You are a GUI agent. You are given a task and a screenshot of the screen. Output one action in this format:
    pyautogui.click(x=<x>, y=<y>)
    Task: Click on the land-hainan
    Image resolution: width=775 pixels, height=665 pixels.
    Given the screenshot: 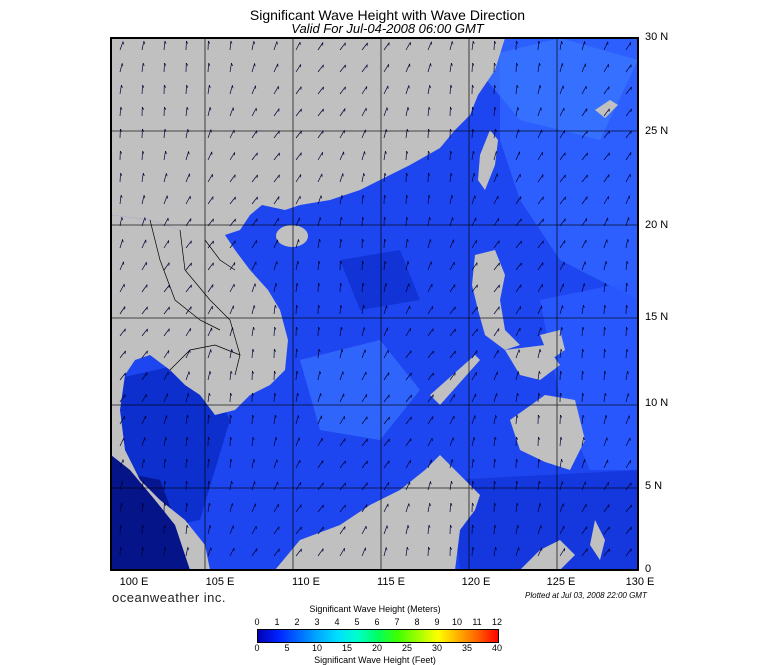 What is the action you would take?
    pyautogui.click(x=292, y=236)
    